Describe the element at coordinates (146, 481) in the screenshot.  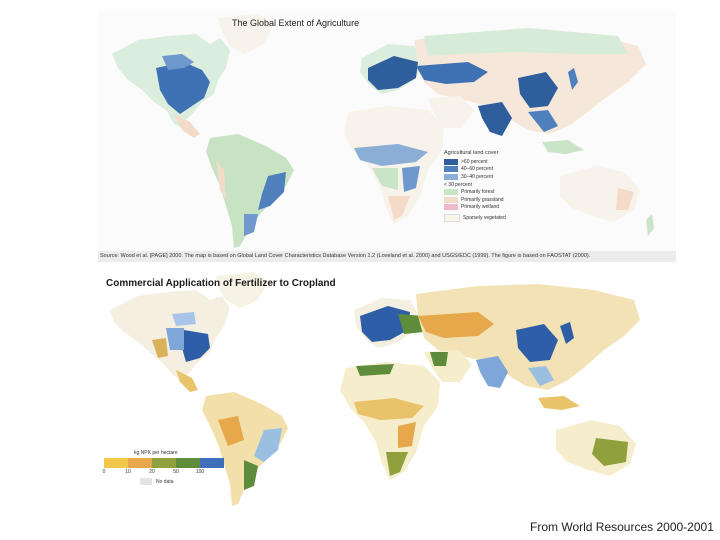
I see `no-data-swatch` at that location.